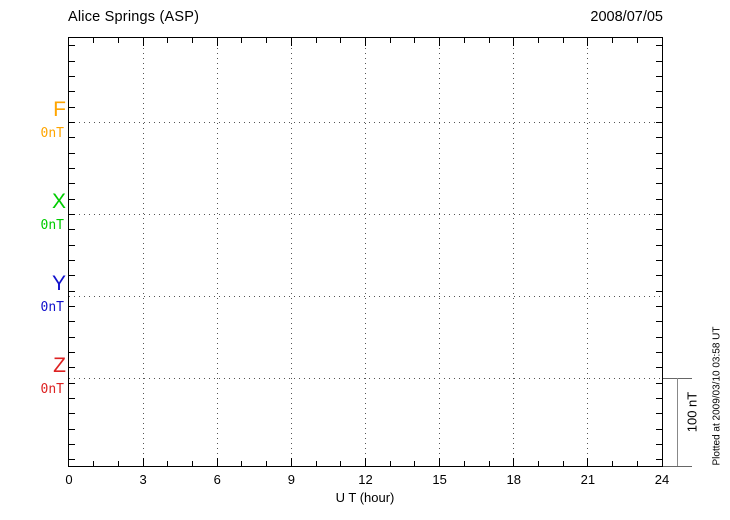 This screenshot has height=520, width=730. Describe the element at coordinates (52, 389) in the screenshot. I see `series-Z-baseline-value: 0nT` at that location.